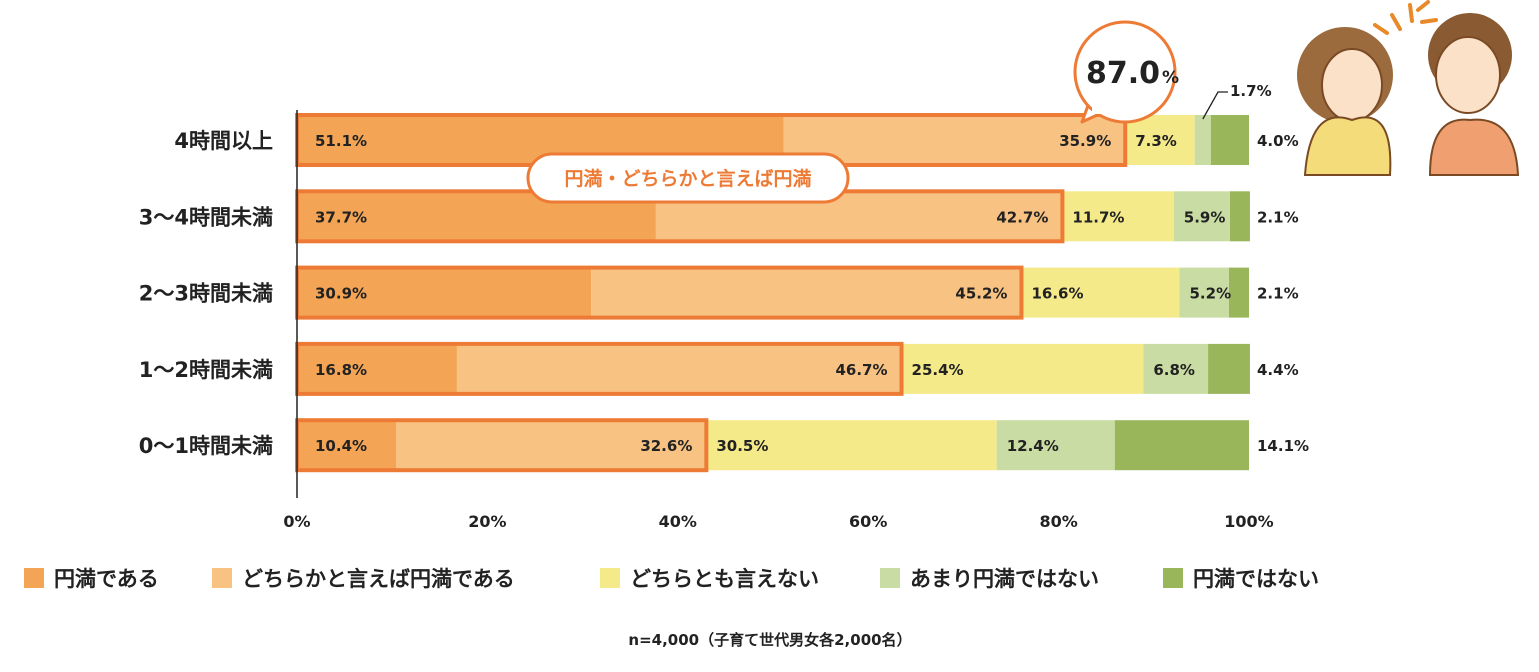 This screenshot has width=1539, height=672. I want to click on data-label: 25.4%, so click(938, 370).